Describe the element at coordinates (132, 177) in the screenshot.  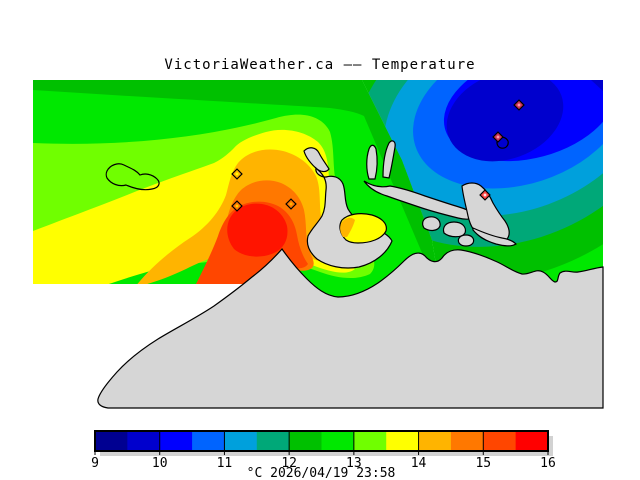
I see `island-outline-west` at that location.